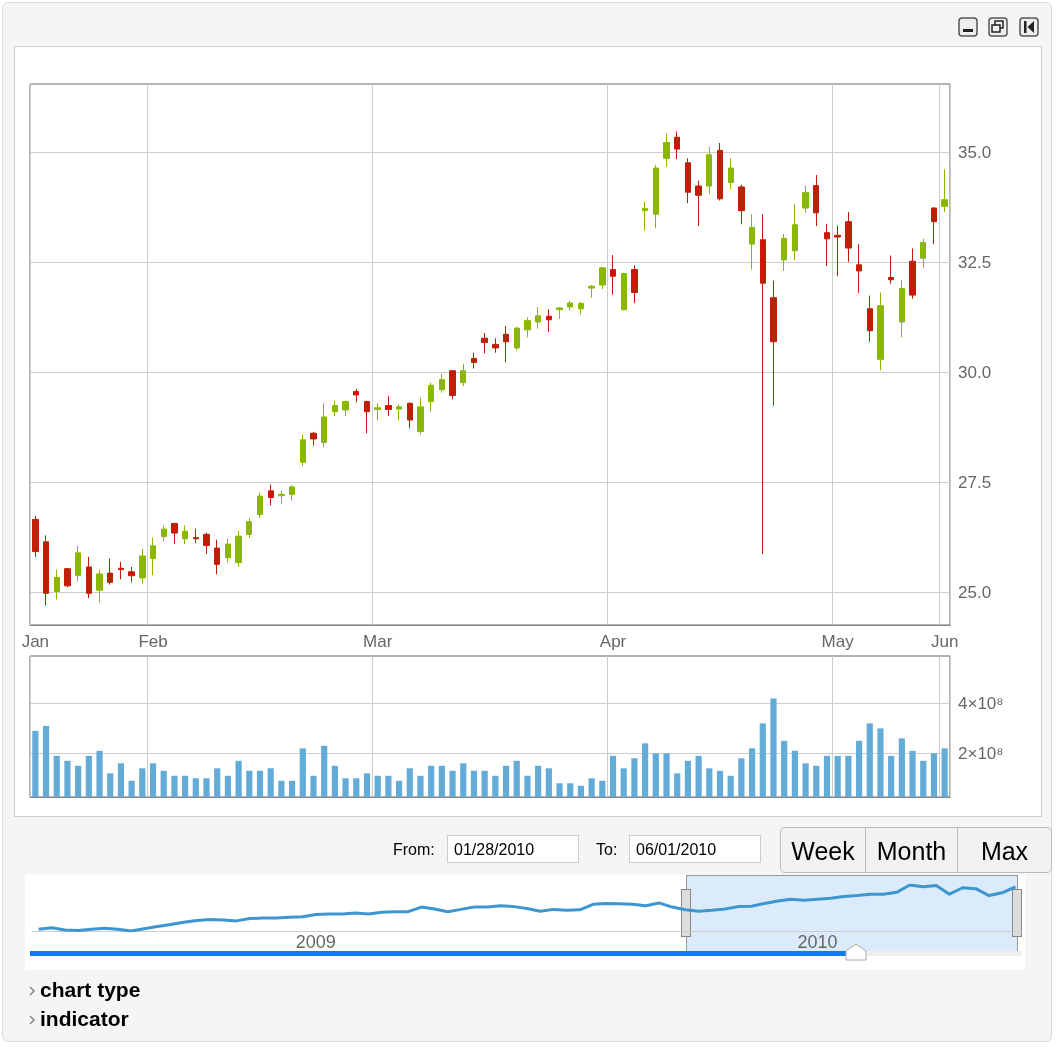 This screenshot has height=1047, width=1057. What do you see at coordinates (975, 262) in the screenshot?
I see `y-tick-label: 32.5` at bounding box center [975, 262].